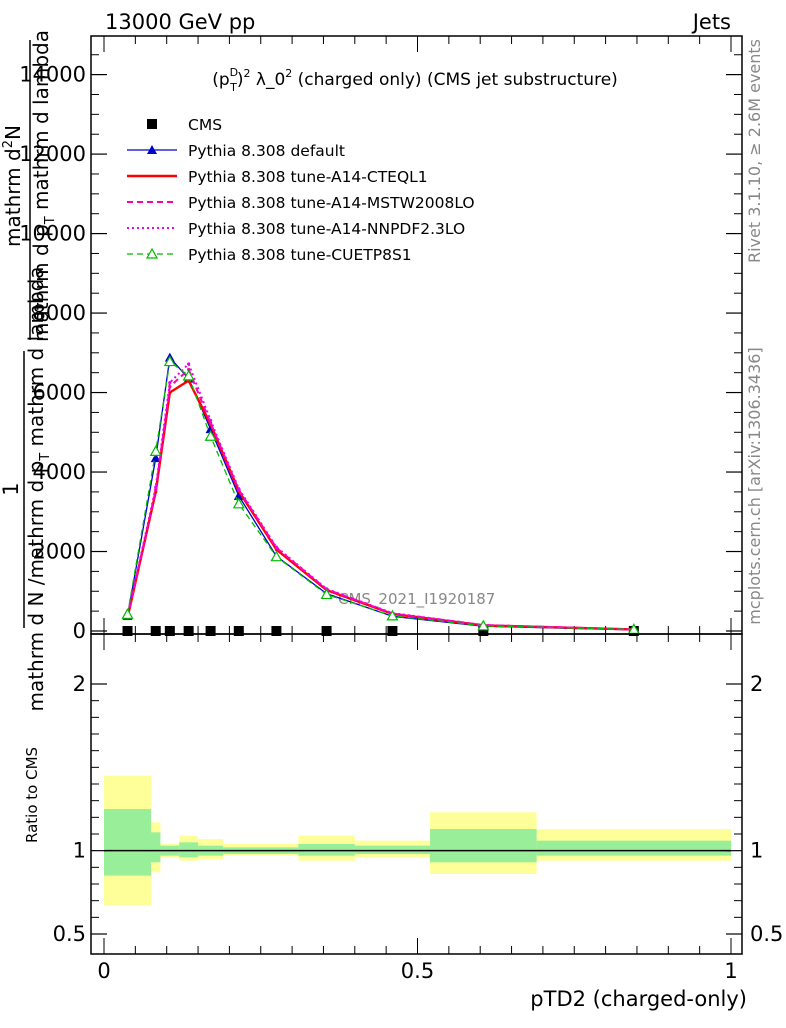  What do you see at coordinates (79, 851) in the screenshot?
I see `ratio-y-tick-label-left: 1` at bounding box center [79, 851].